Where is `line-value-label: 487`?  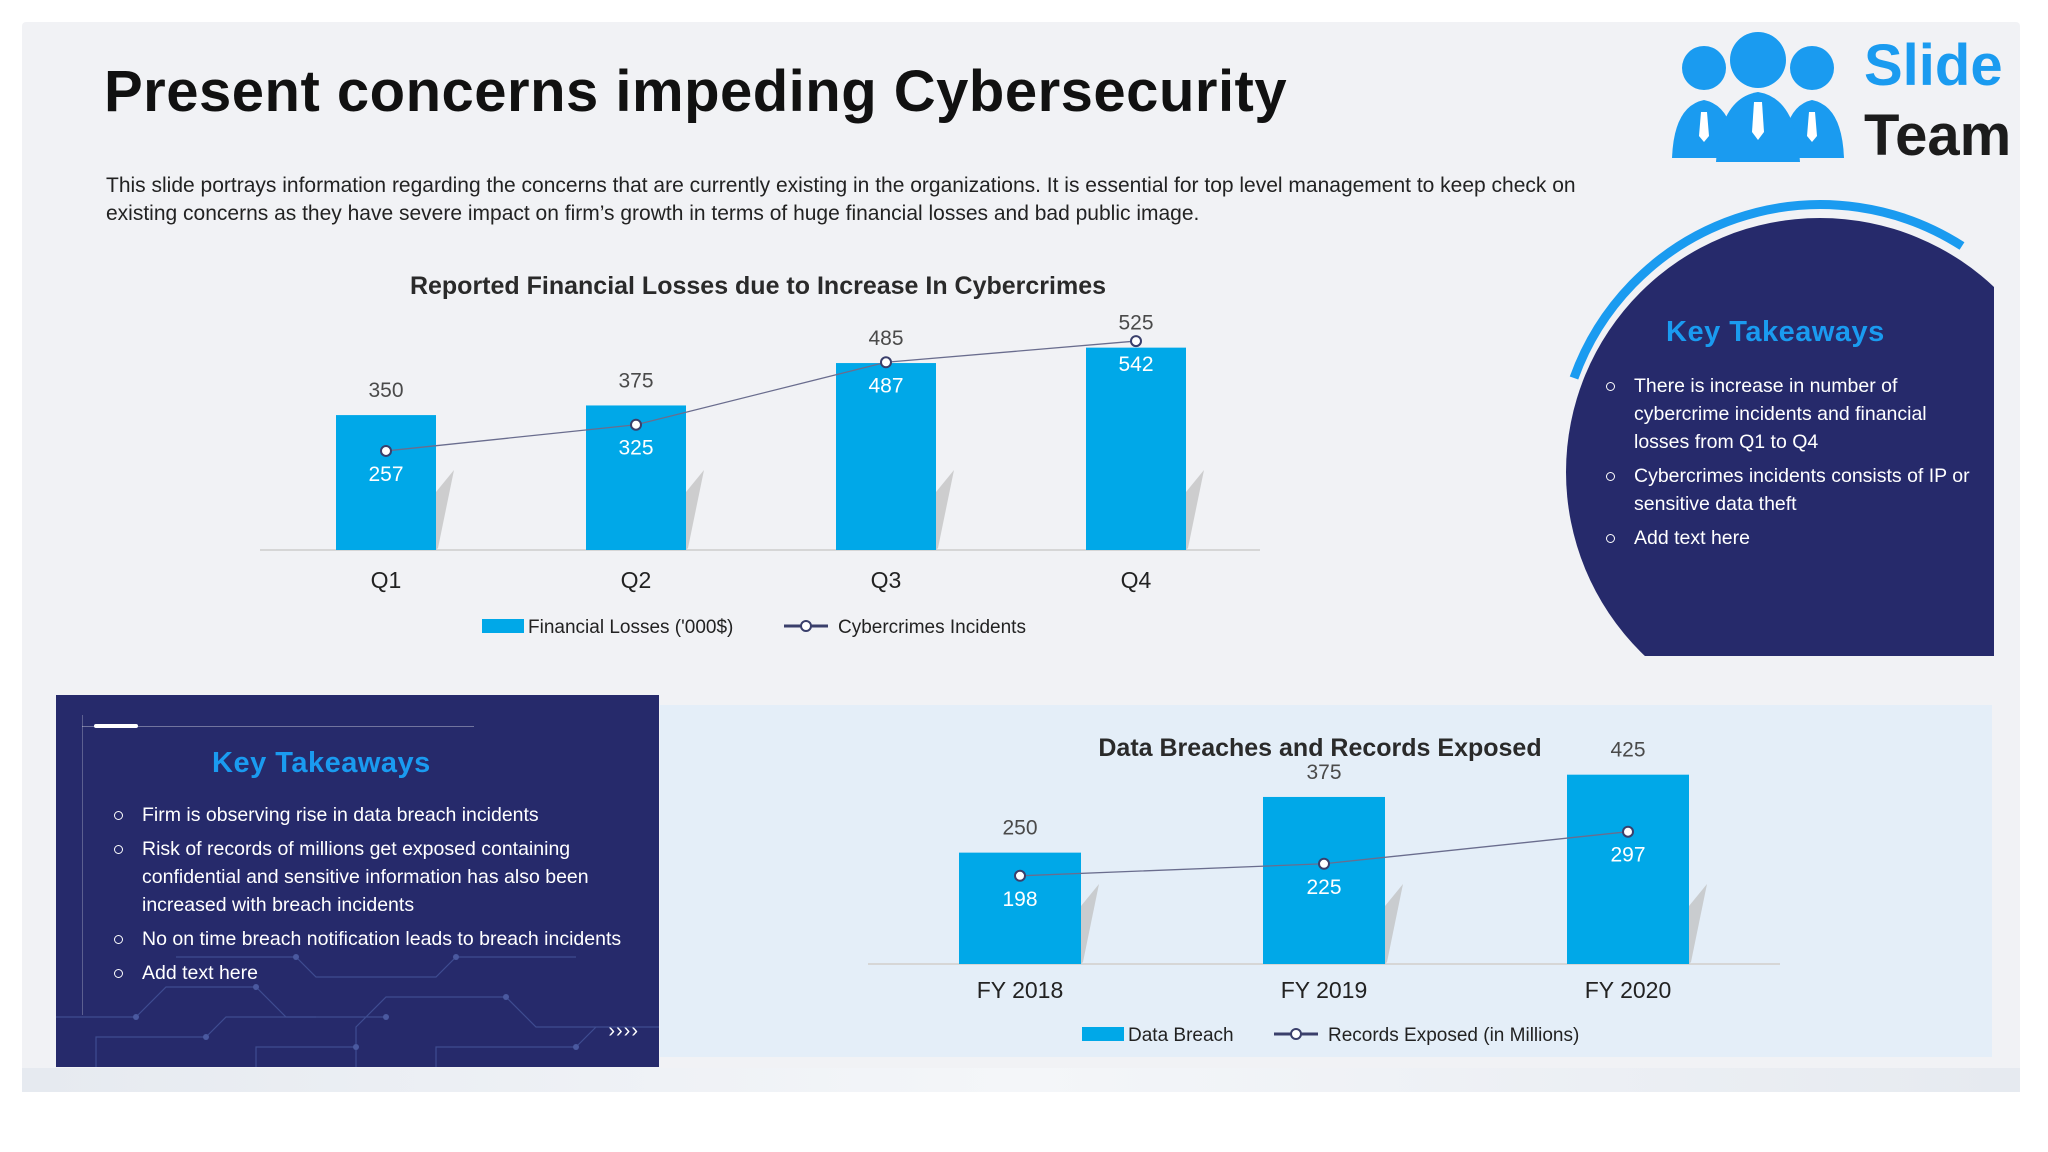 line-value-label: 487 is located at coordinates (885, 385).